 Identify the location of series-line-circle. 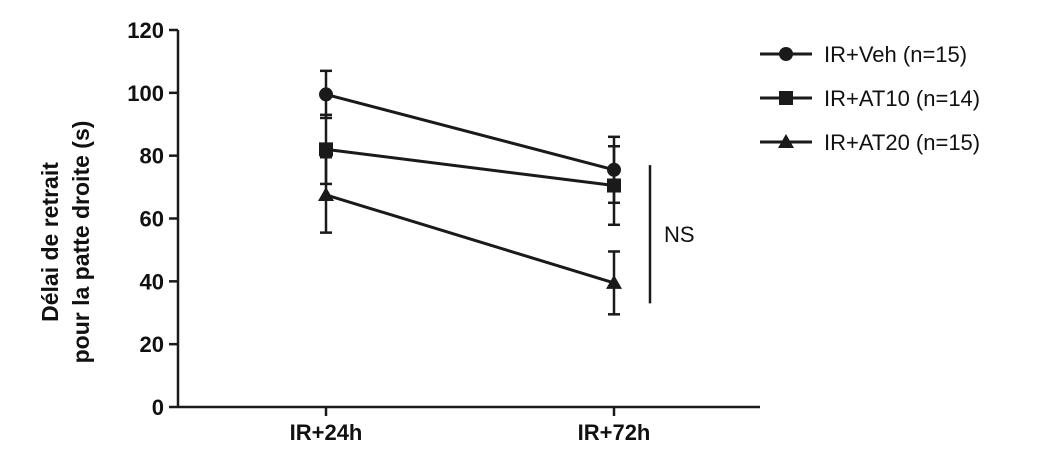
(470, 132).